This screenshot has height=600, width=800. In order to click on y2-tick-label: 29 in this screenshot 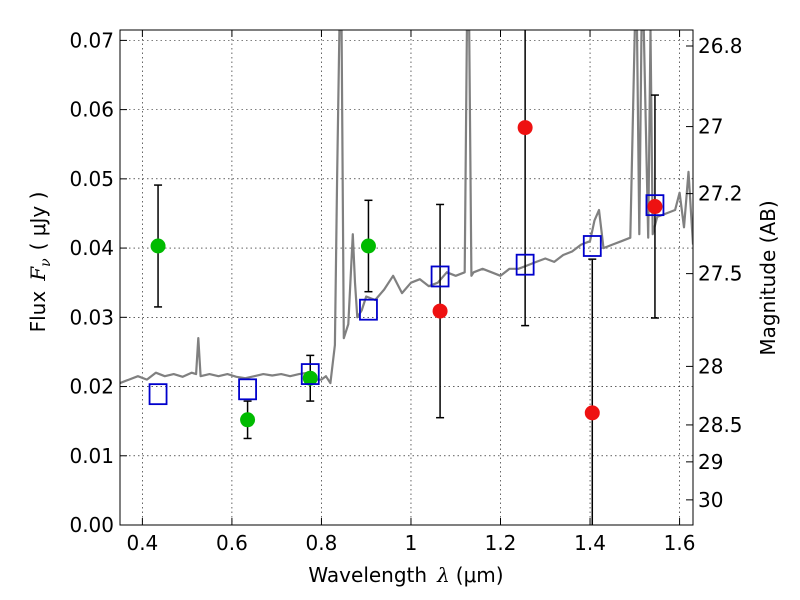, I will do `click(710, 462)`.